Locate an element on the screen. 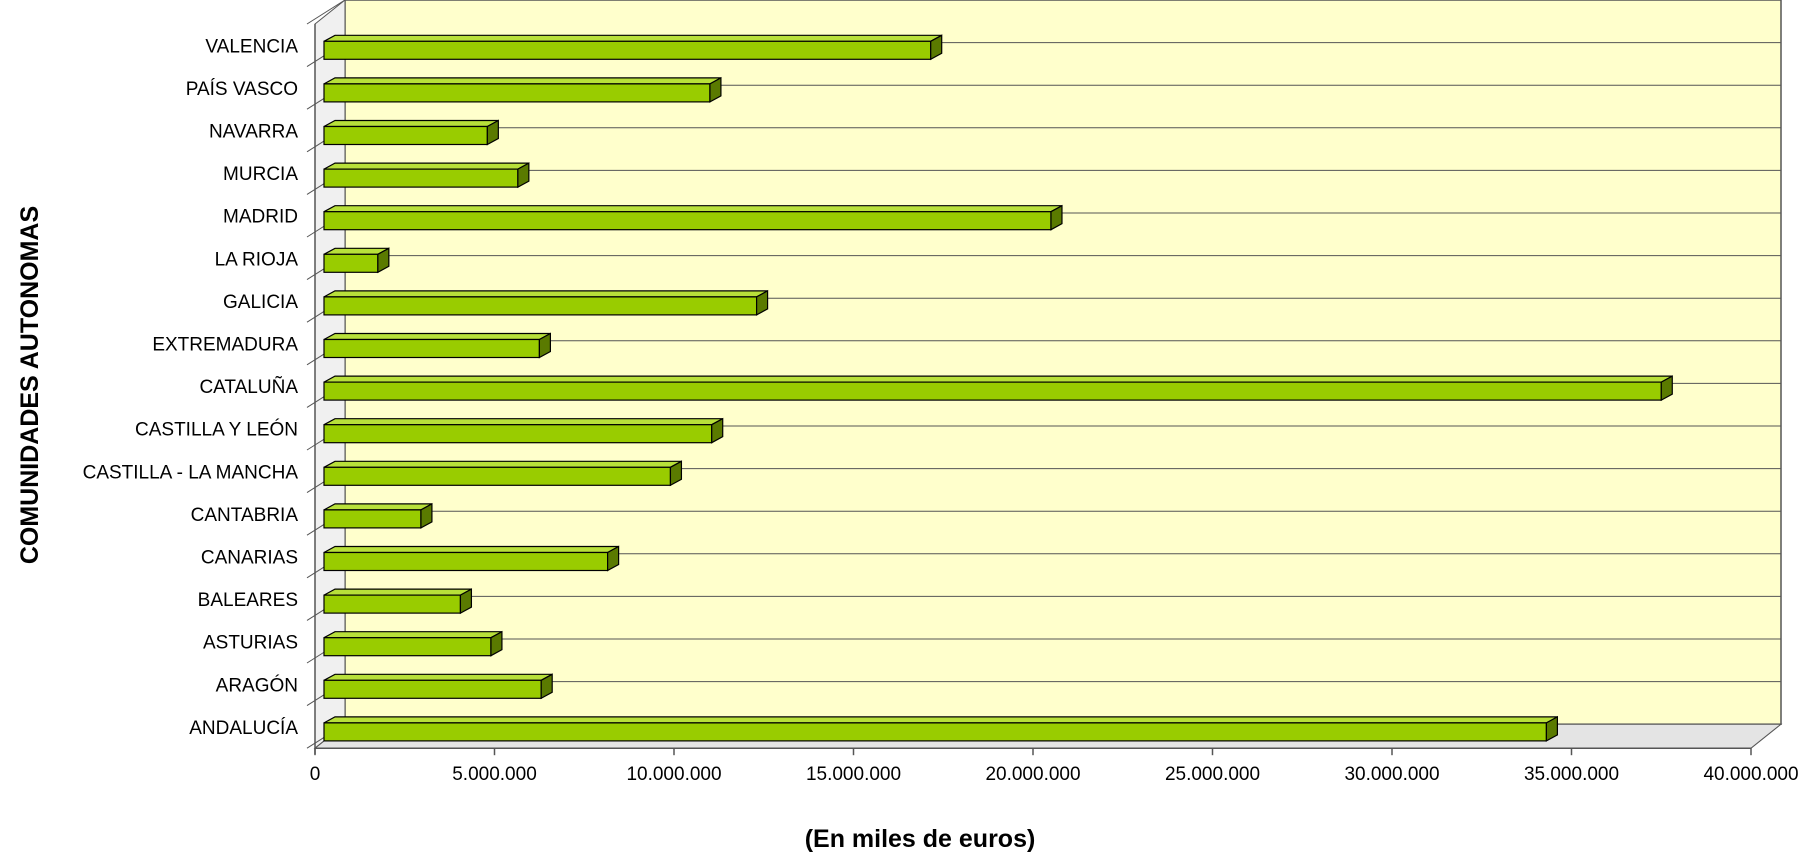 The image size is (1811, 859). category-label: EXTREMADURA is located at coordinates (225, 345).